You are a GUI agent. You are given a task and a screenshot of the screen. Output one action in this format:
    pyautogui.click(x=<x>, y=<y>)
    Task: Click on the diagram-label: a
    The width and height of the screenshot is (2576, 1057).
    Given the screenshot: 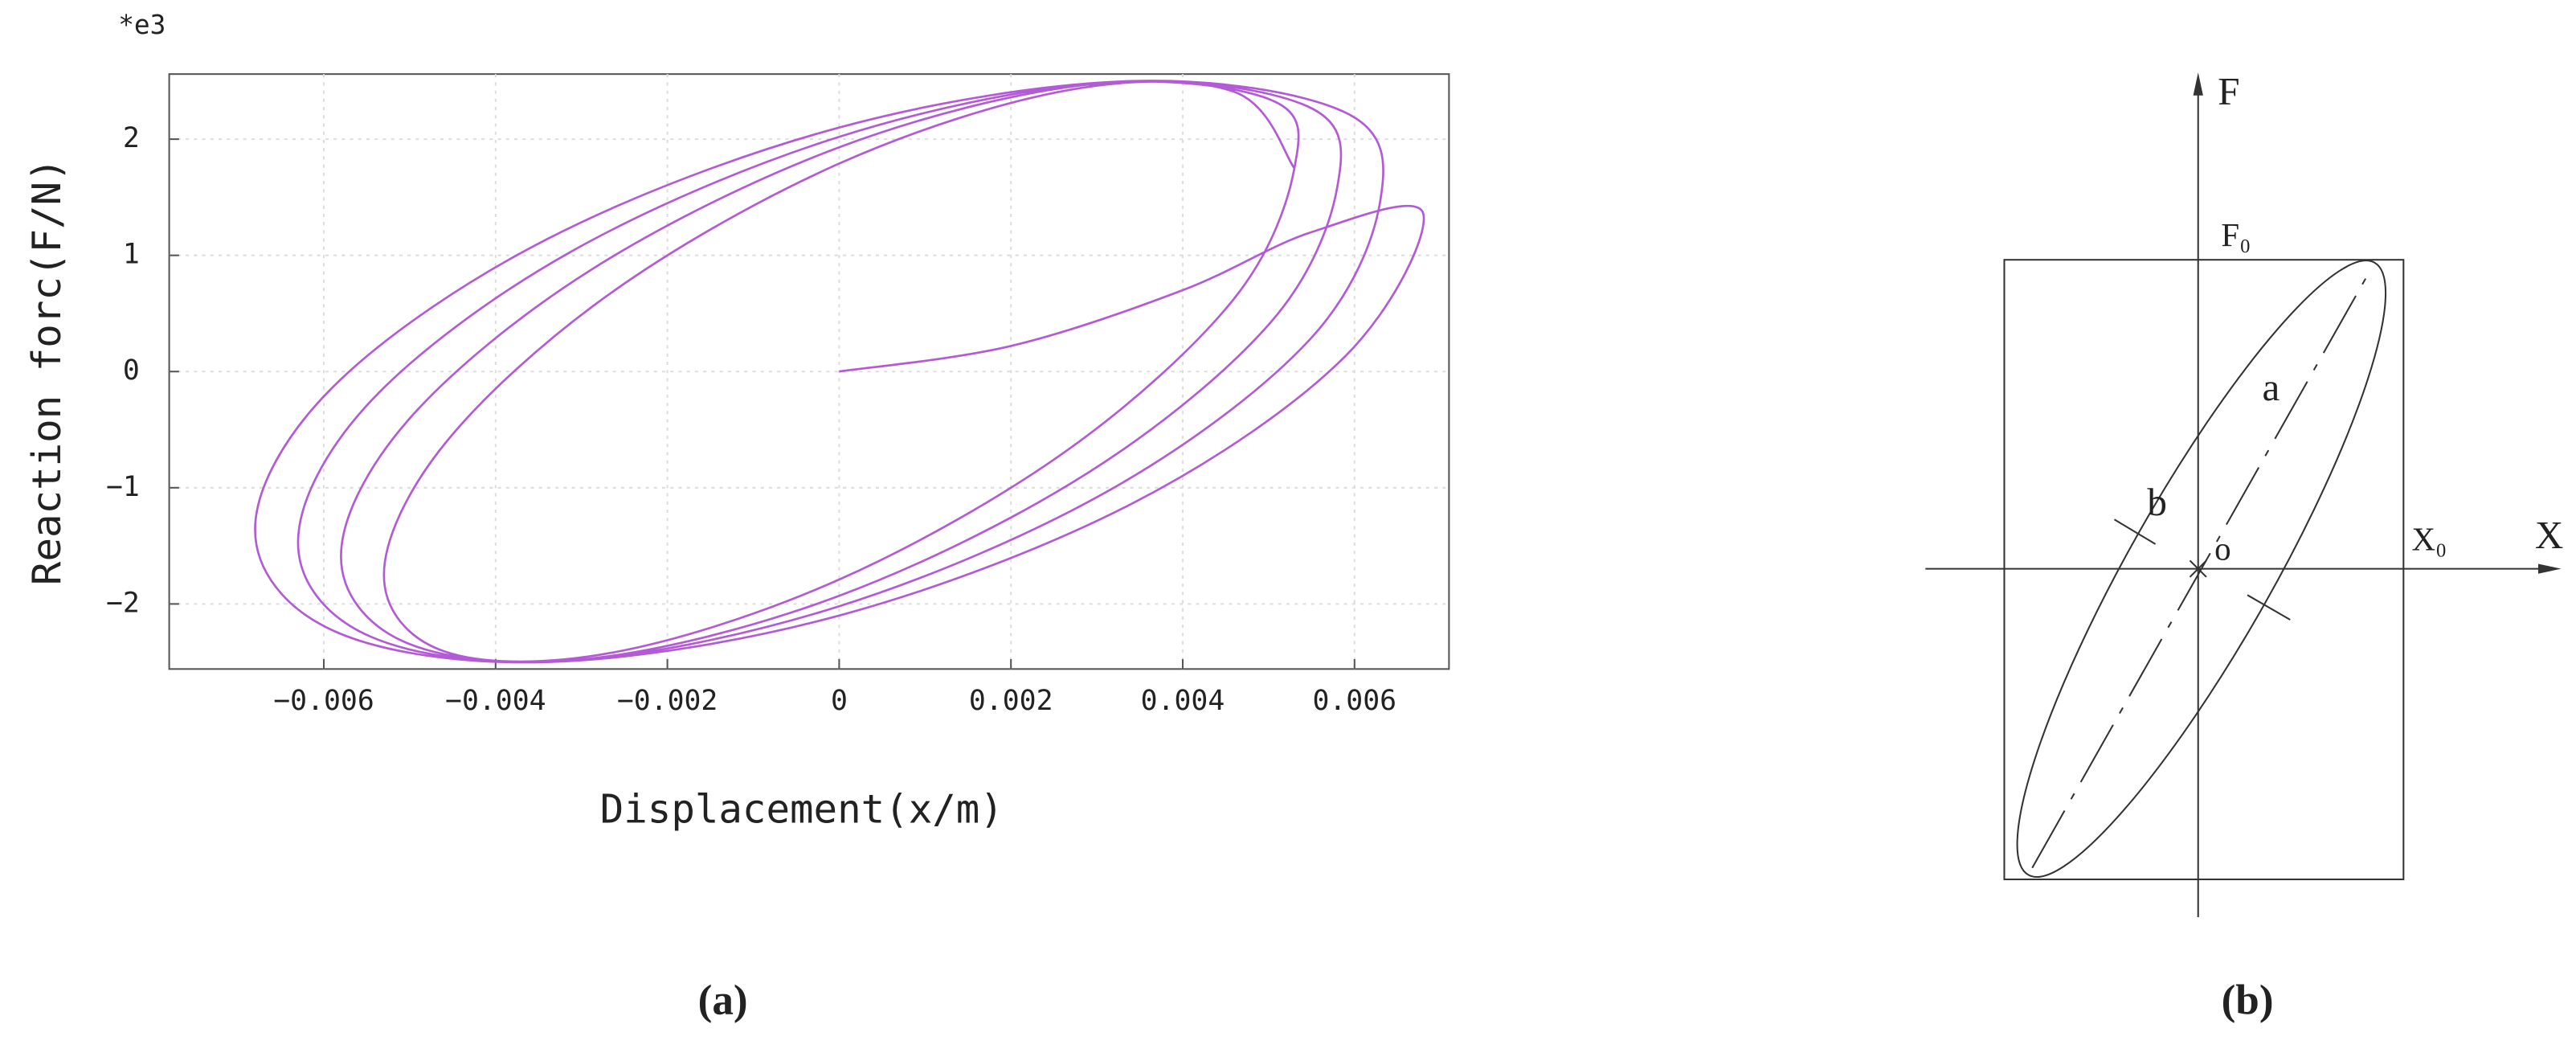 What is the action you would take?
    pyautogui.click(x=2271, y=387)
    